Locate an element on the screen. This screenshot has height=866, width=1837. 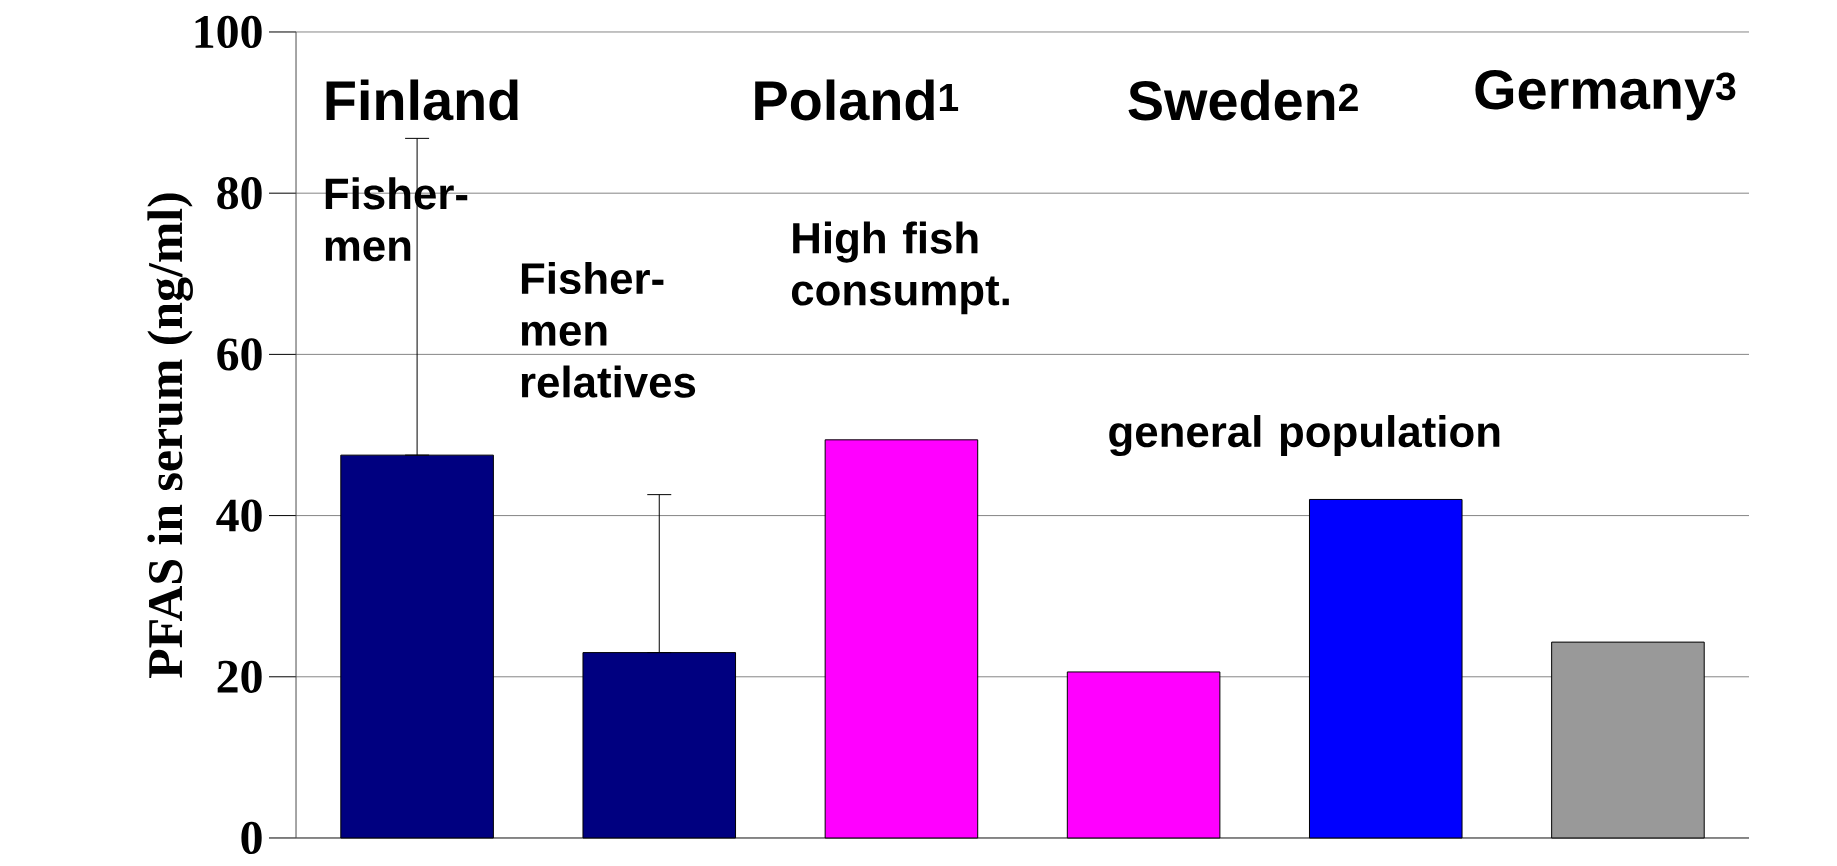
annotation: Finland is located at coordinates (422, 100).